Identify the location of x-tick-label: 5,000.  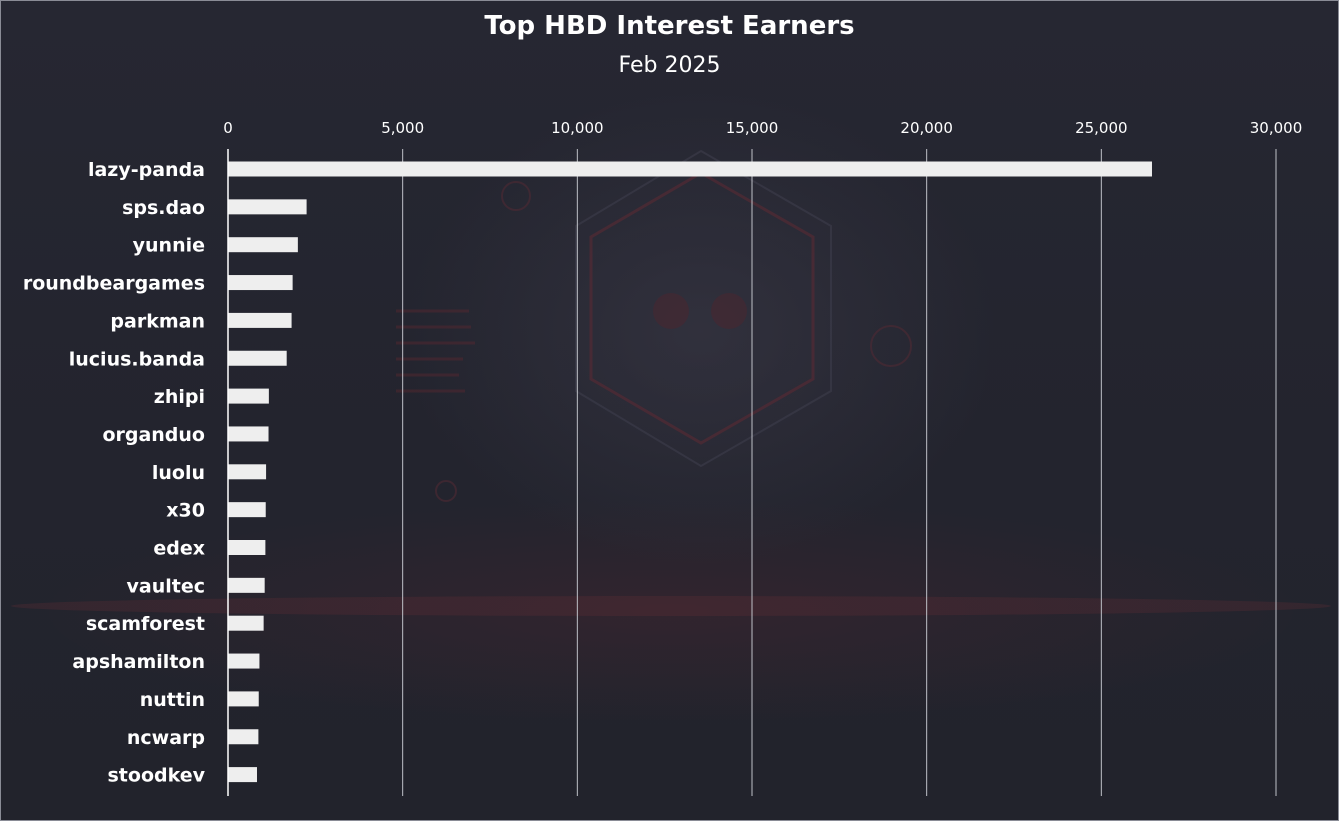
(402, 128).